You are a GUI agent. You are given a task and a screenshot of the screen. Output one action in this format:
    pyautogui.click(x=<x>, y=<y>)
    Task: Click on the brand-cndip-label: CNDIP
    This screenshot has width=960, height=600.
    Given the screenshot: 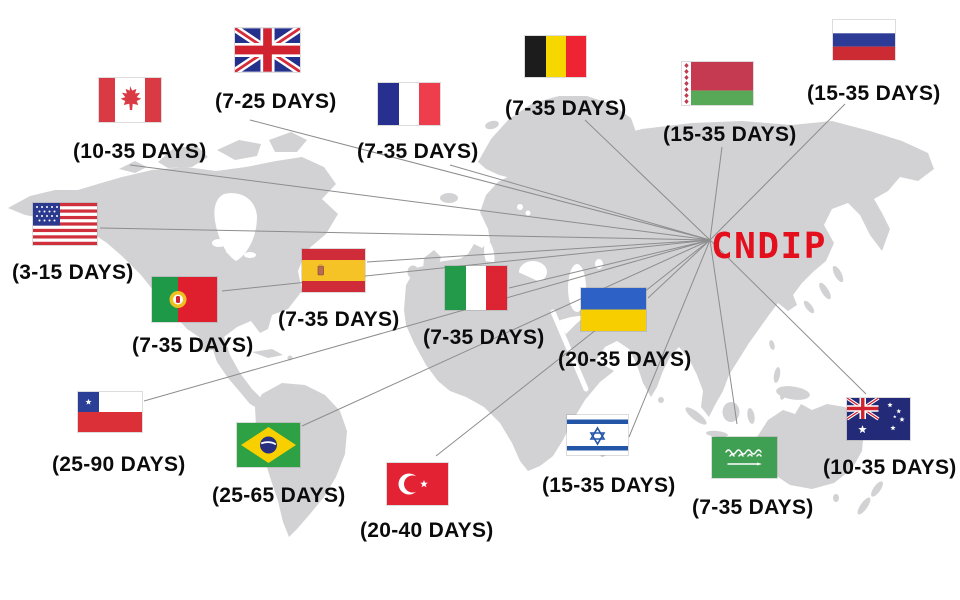 What is the action you would take?
    pyautogui.click(x=769, y=246)
    